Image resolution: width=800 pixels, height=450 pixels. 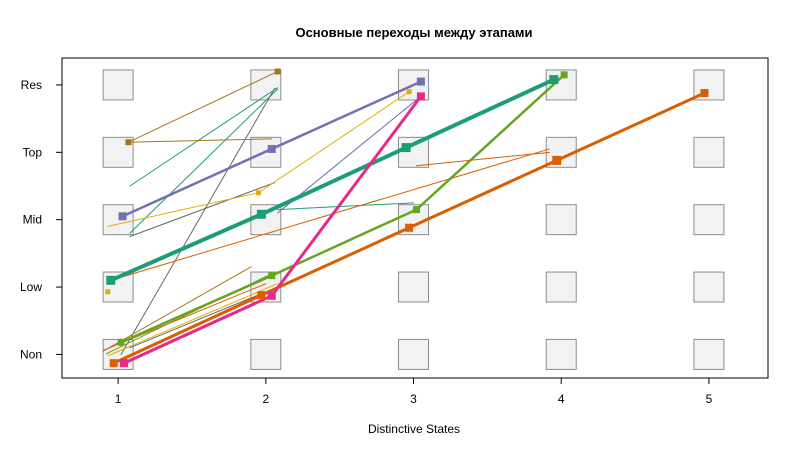 I want to click on state-cell-3-top, so click(x=414, y=152).